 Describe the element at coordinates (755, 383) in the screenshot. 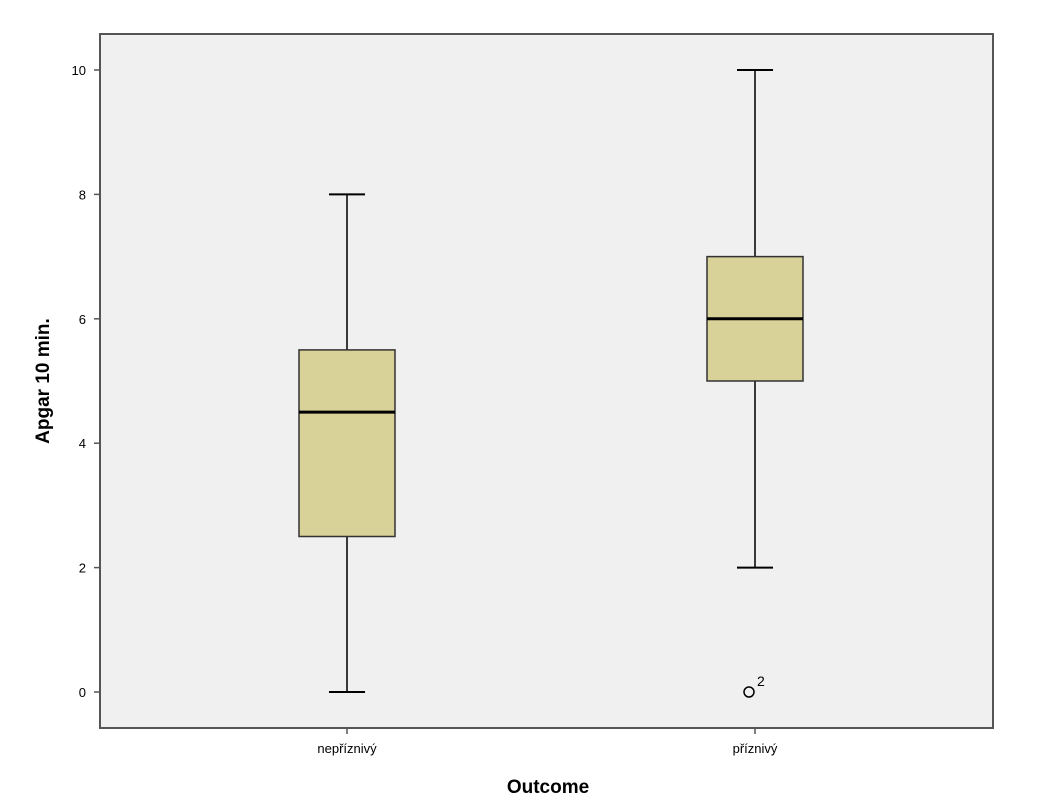

I see `box-2: 2` at that location.